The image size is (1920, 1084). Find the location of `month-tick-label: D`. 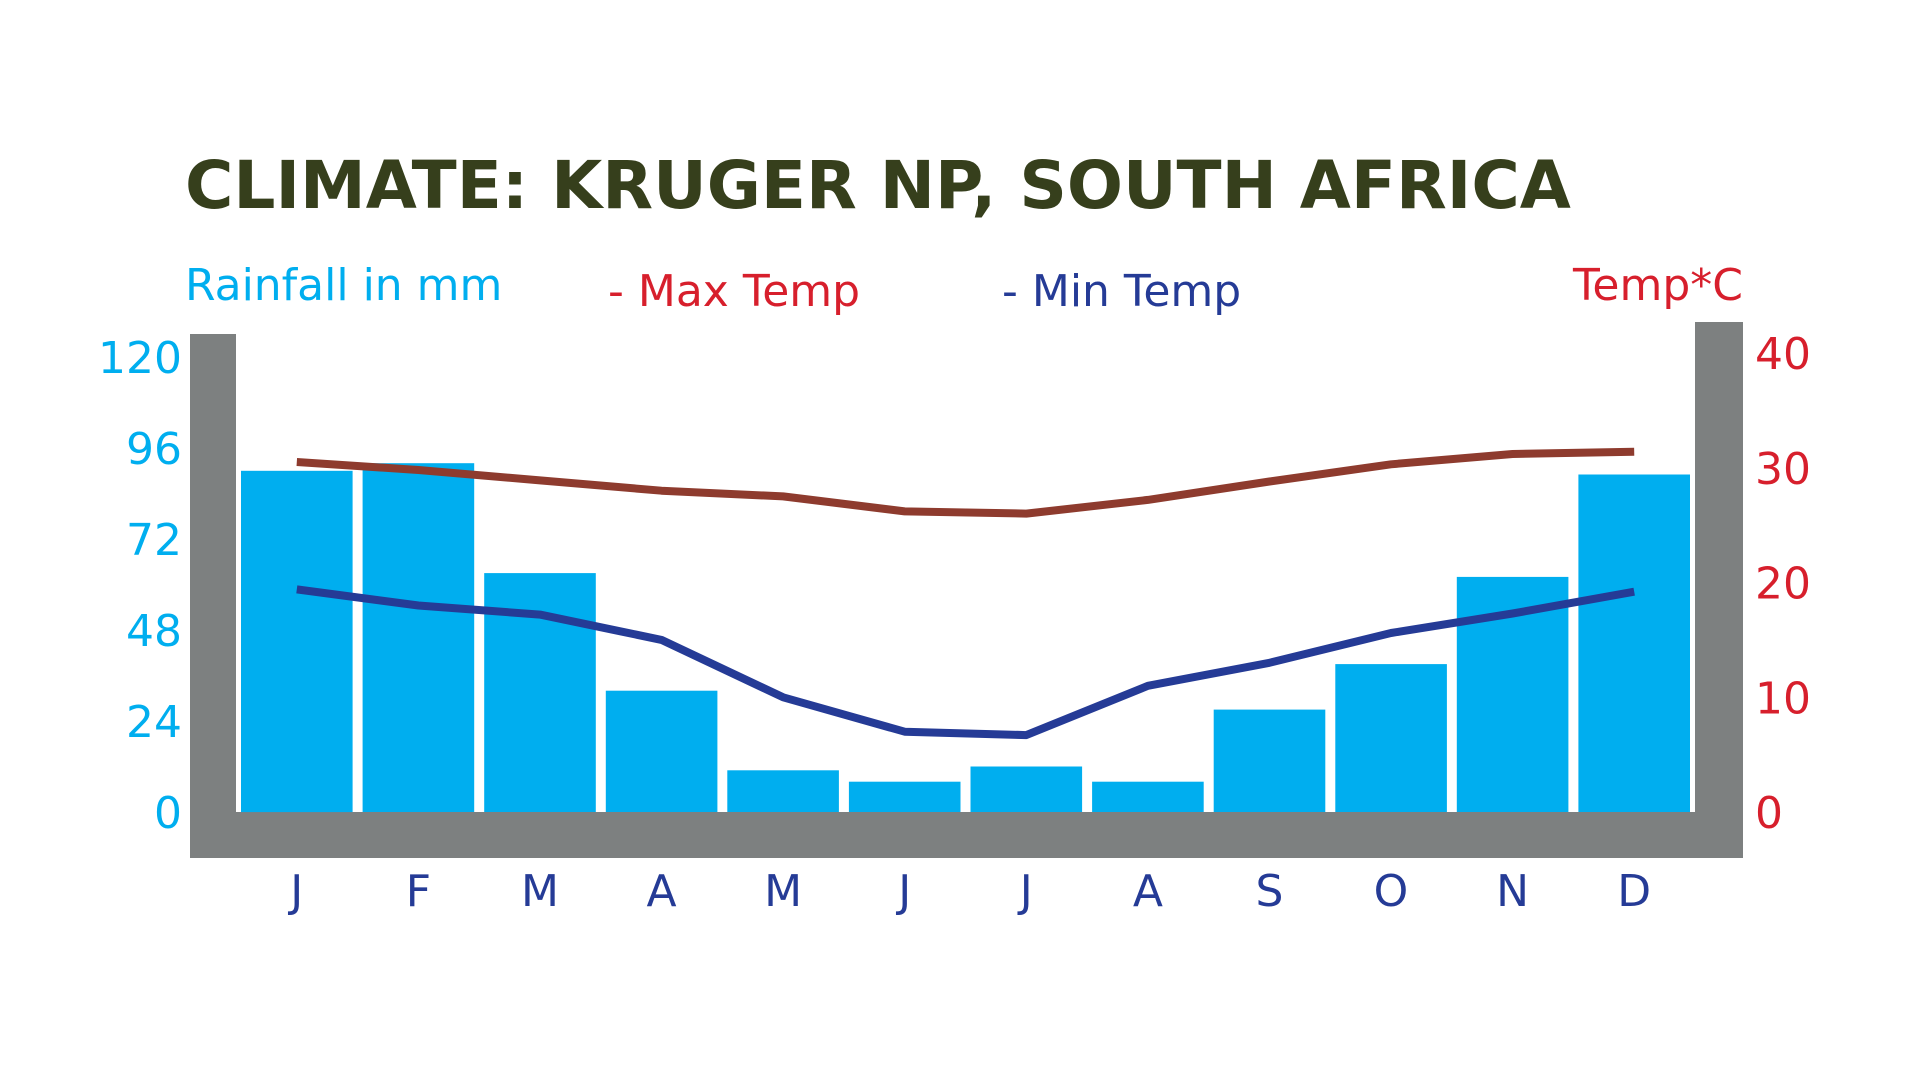

month-tick-label: D is located at coordinates (1634, 891).